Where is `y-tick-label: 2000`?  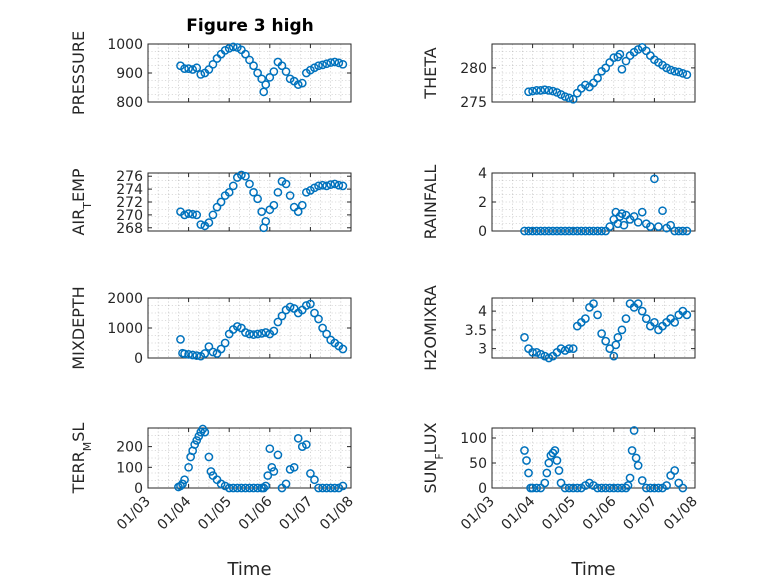
y-tick-label: 2000 is located at coordinates (125, 299).